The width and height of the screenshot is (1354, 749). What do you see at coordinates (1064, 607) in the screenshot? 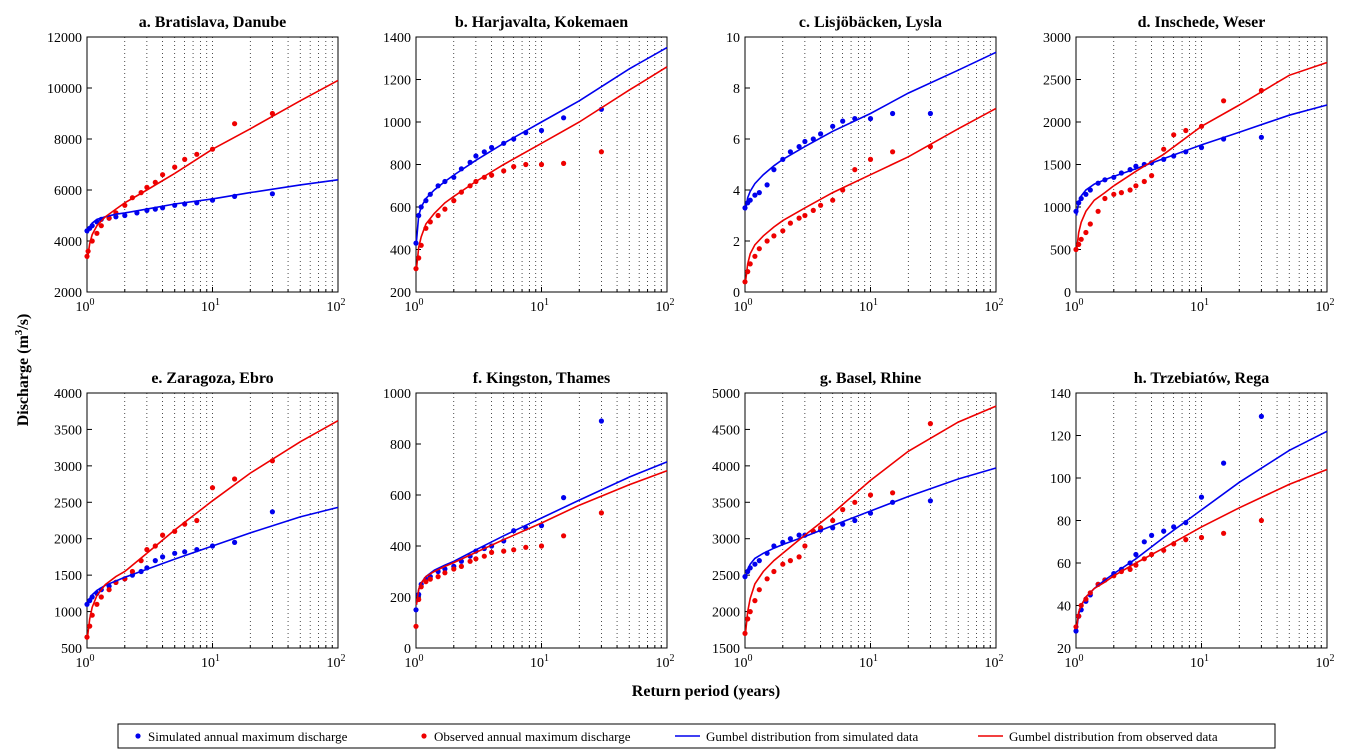
I see `y-tick-label: 40` at bounding box center [1064, 607].